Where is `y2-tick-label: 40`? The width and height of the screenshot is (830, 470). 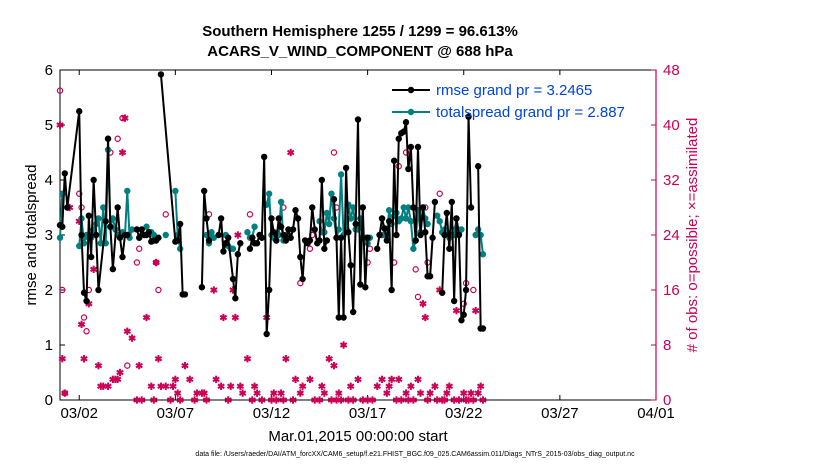 y2-tick-label: 40 is located at coordinates (671, 125).